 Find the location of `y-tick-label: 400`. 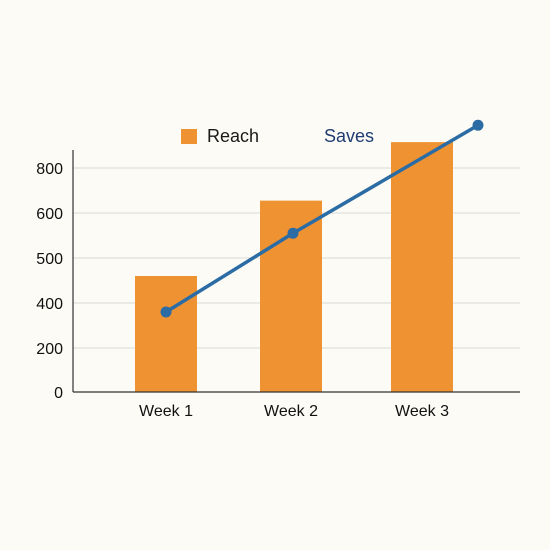

y-tick-label: 400 is located at coordinates (49, 304).